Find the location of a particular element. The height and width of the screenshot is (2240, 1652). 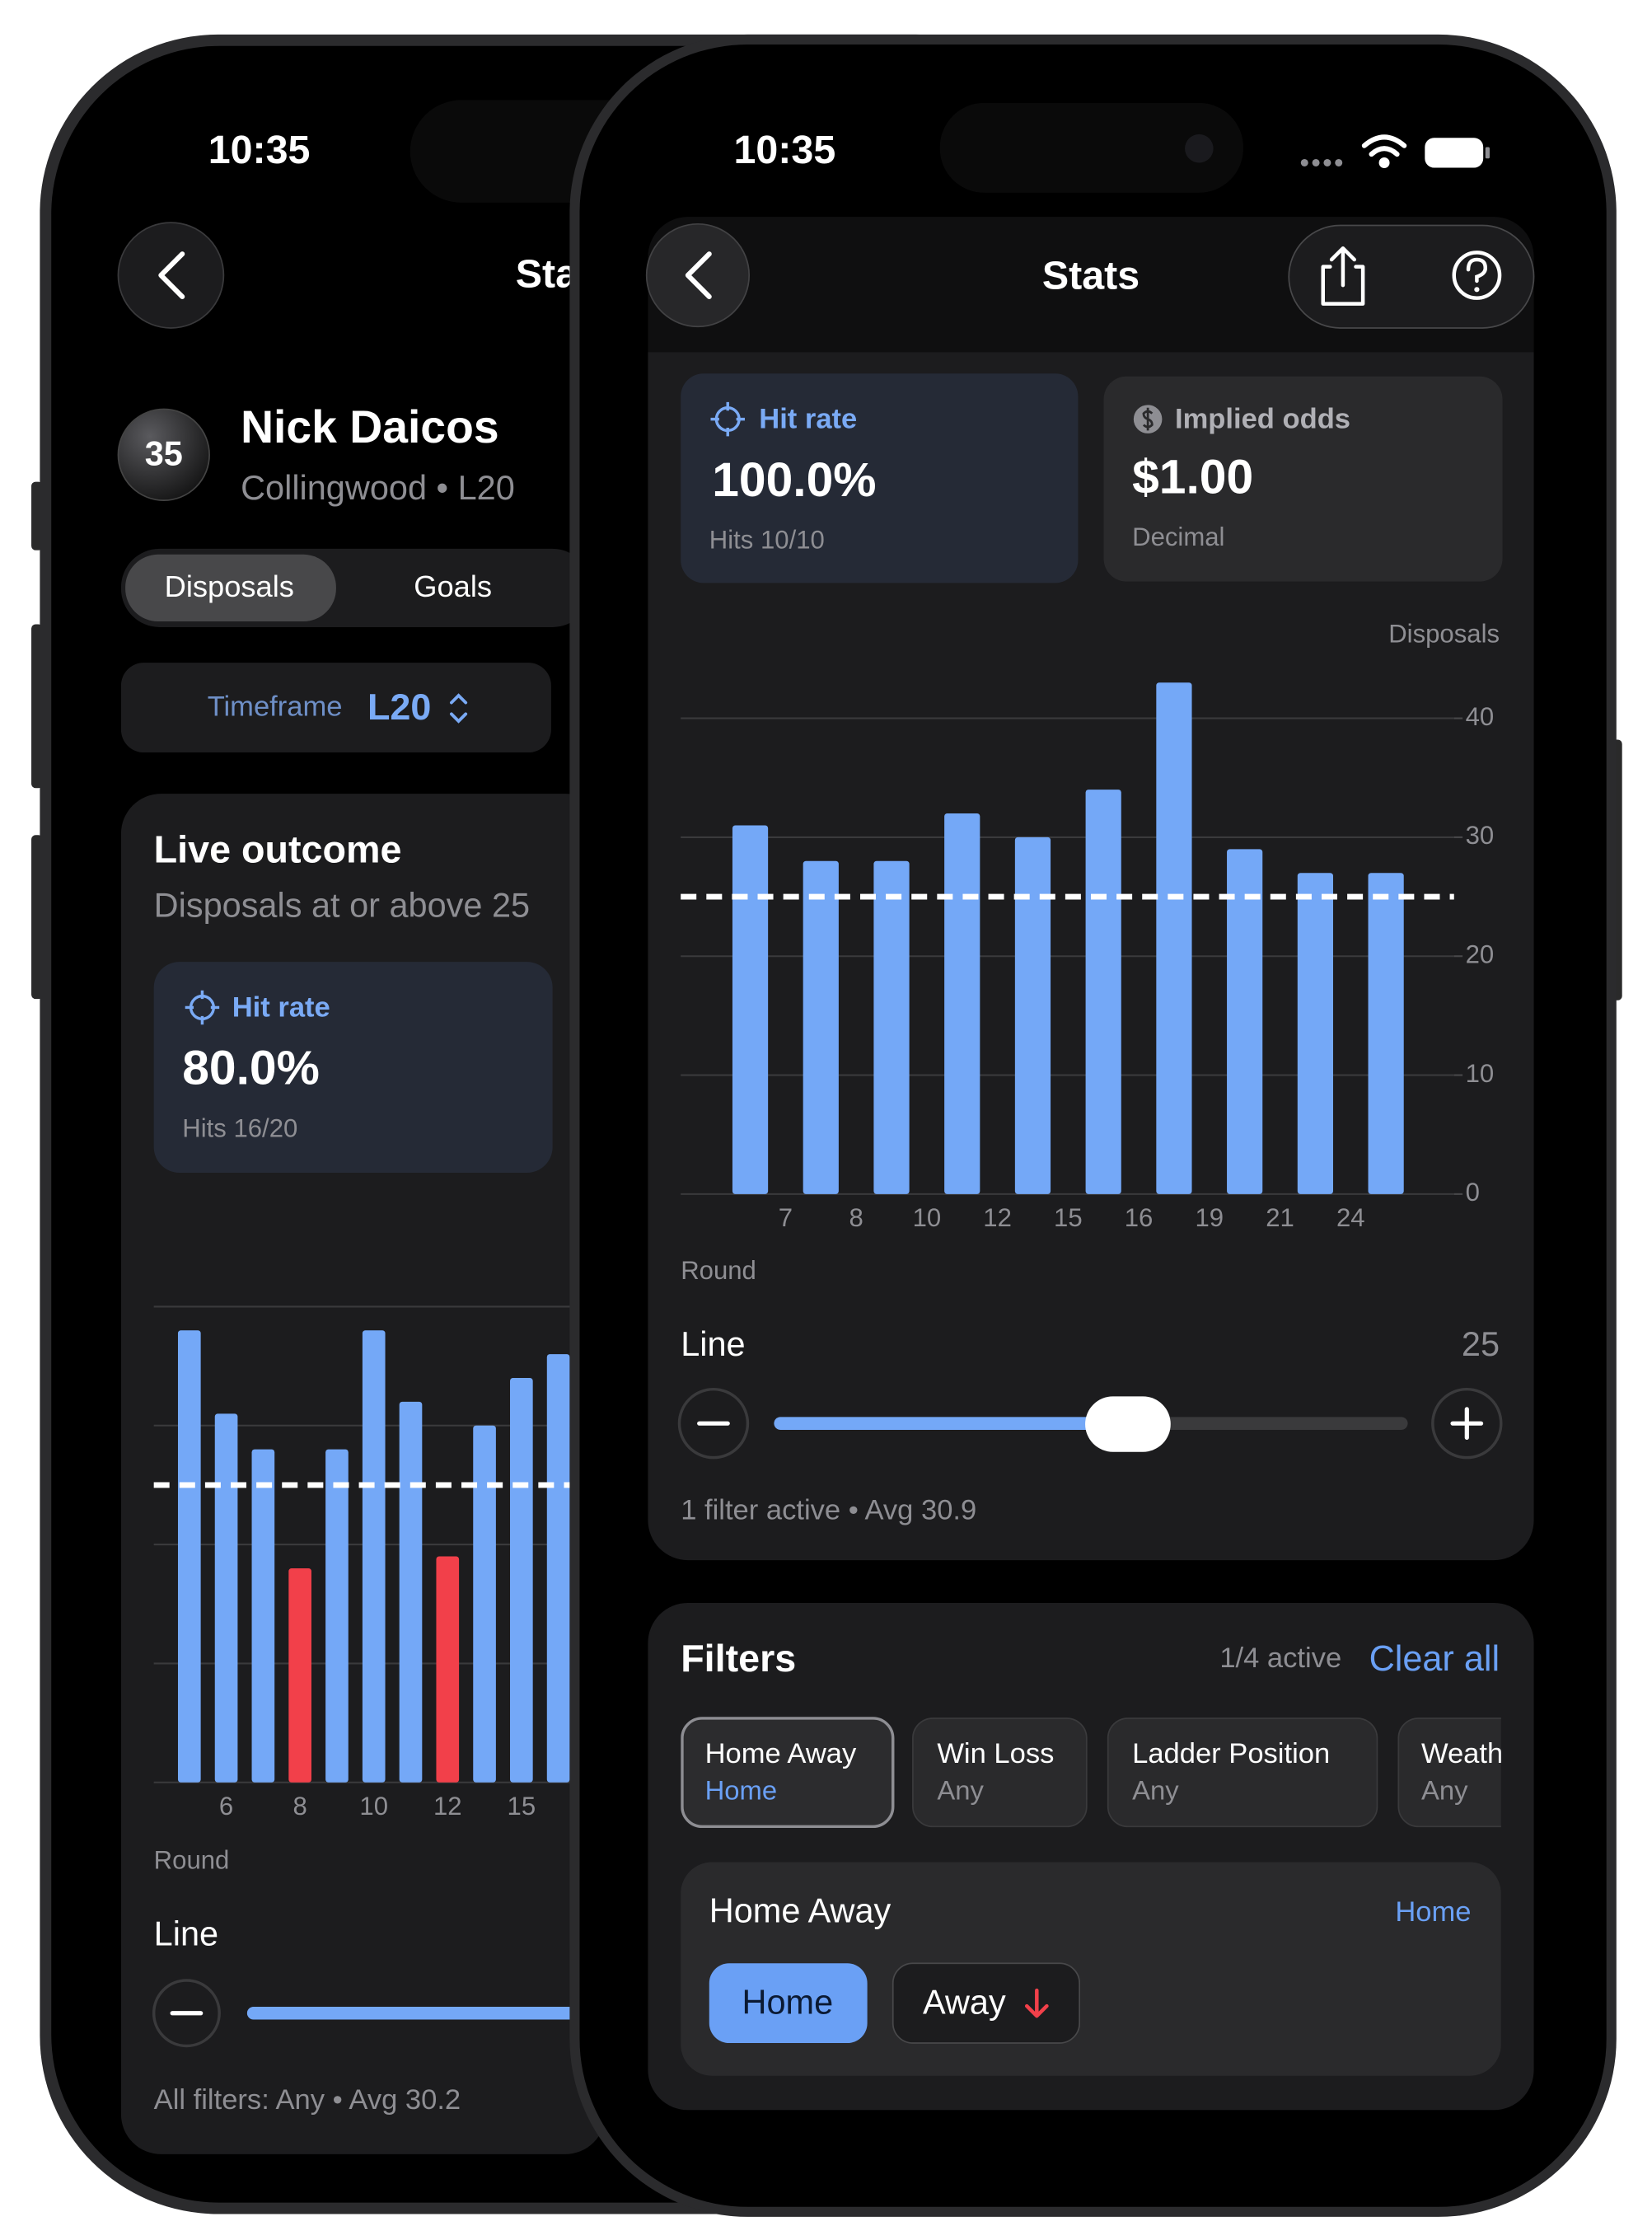

clear-all: Clear all is located at coordinates (1435, 1659).